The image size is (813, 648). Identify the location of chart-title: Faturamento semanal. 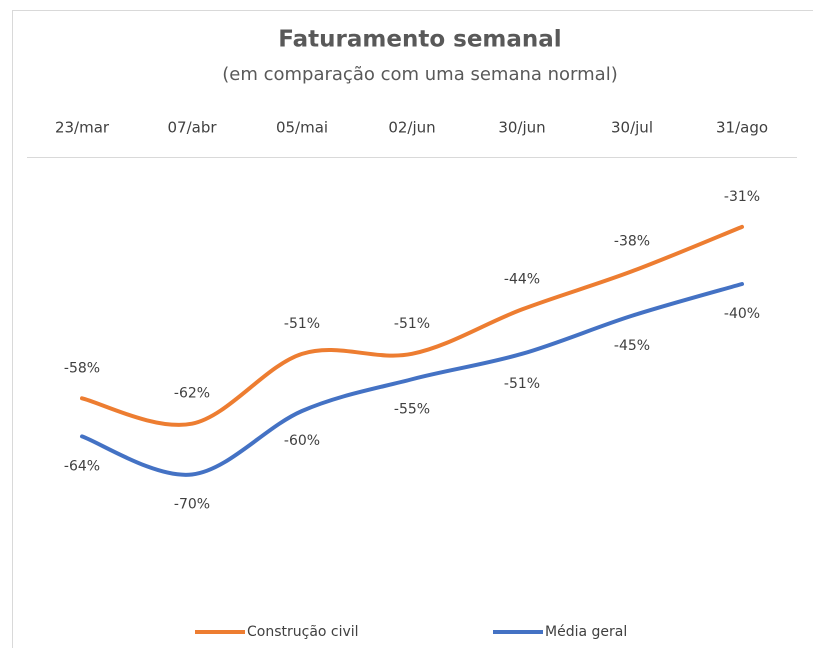
(419, 40).